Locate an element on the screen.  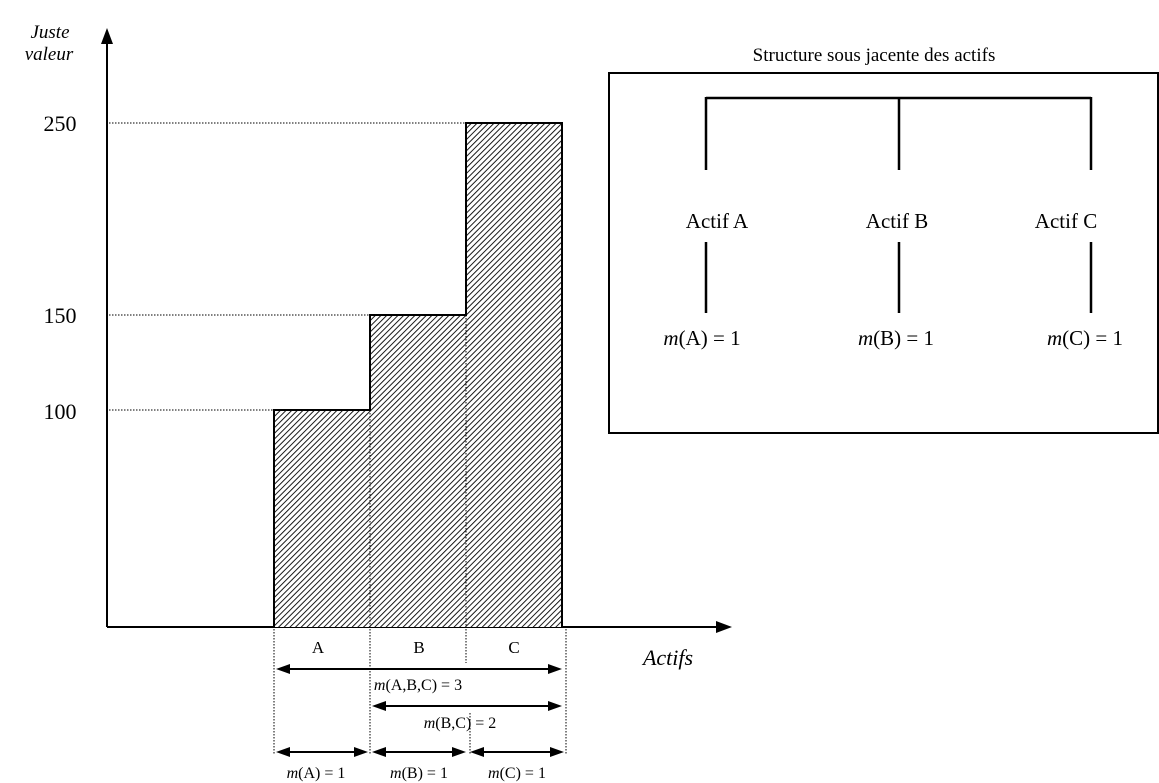
asset-name-b: Actif B is located at coordinates (897, 221).